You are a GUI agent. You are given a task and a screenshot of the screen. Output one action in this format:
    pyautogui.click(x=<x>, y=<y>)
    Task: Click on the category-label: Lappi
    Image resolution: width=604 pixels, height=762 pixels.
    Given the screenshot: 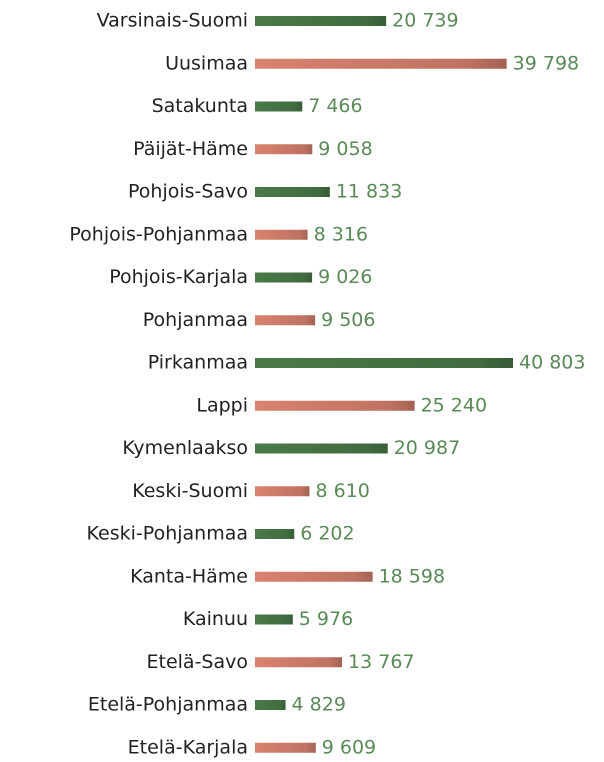 What is the action you would take?
    pyautogui.click(x=222, y=405)
    